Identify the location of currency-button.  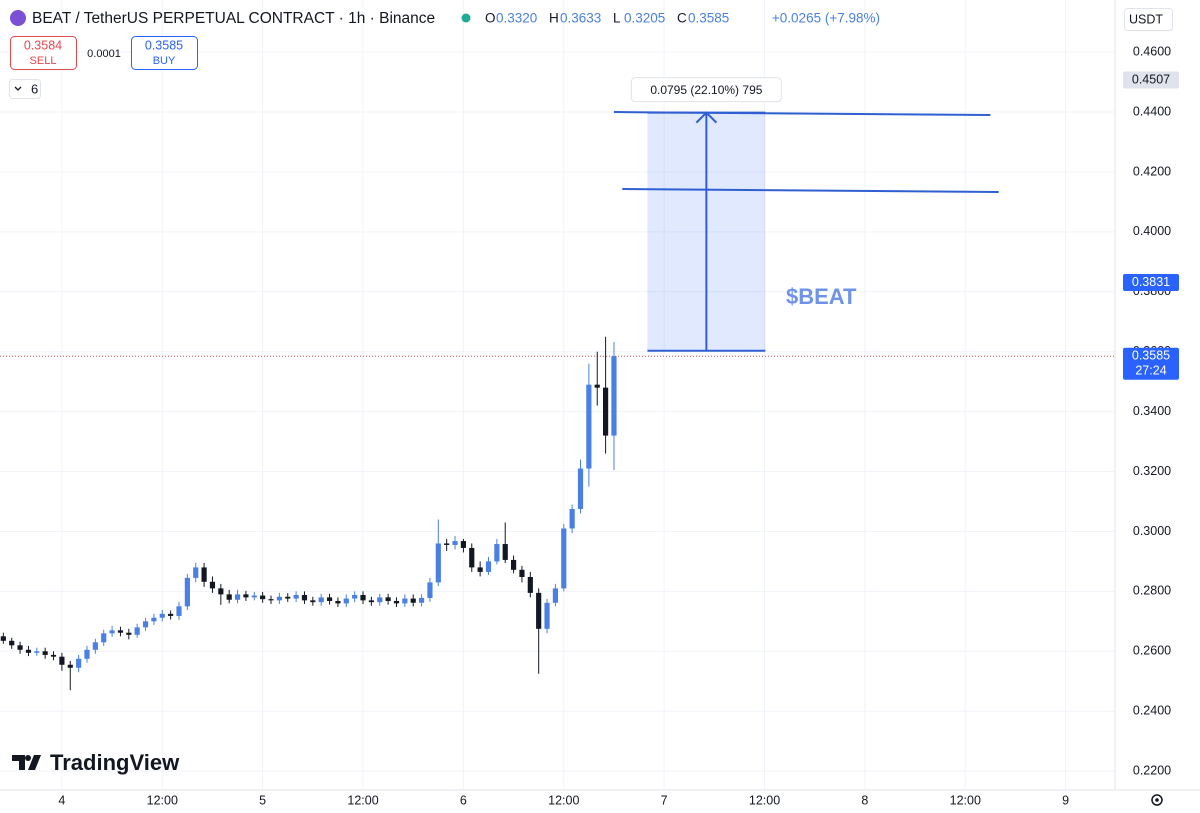
(1148, 19).